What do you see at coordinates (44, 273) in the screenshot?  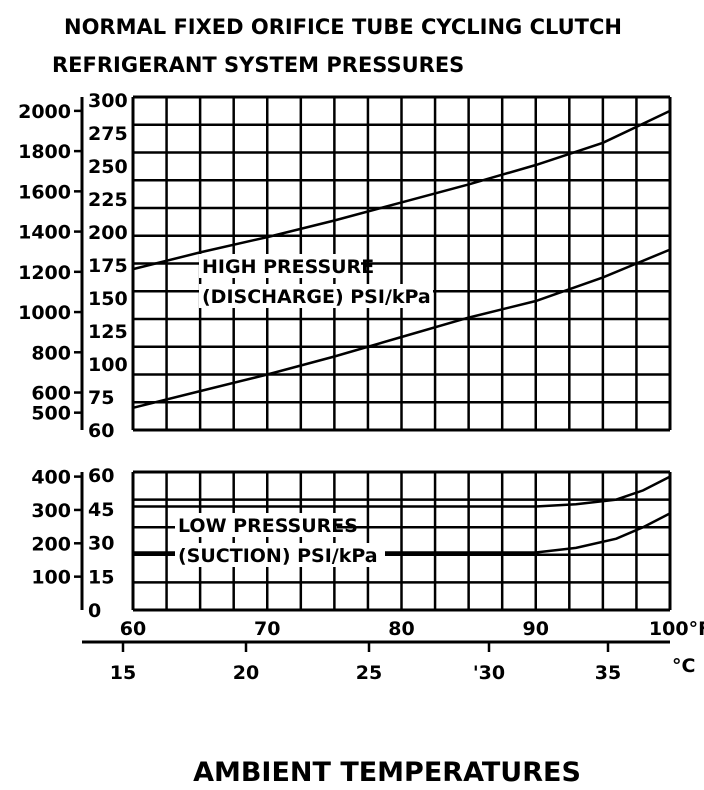 I see `kpa-tick-label: 1200` at bounding box center [44, 273].